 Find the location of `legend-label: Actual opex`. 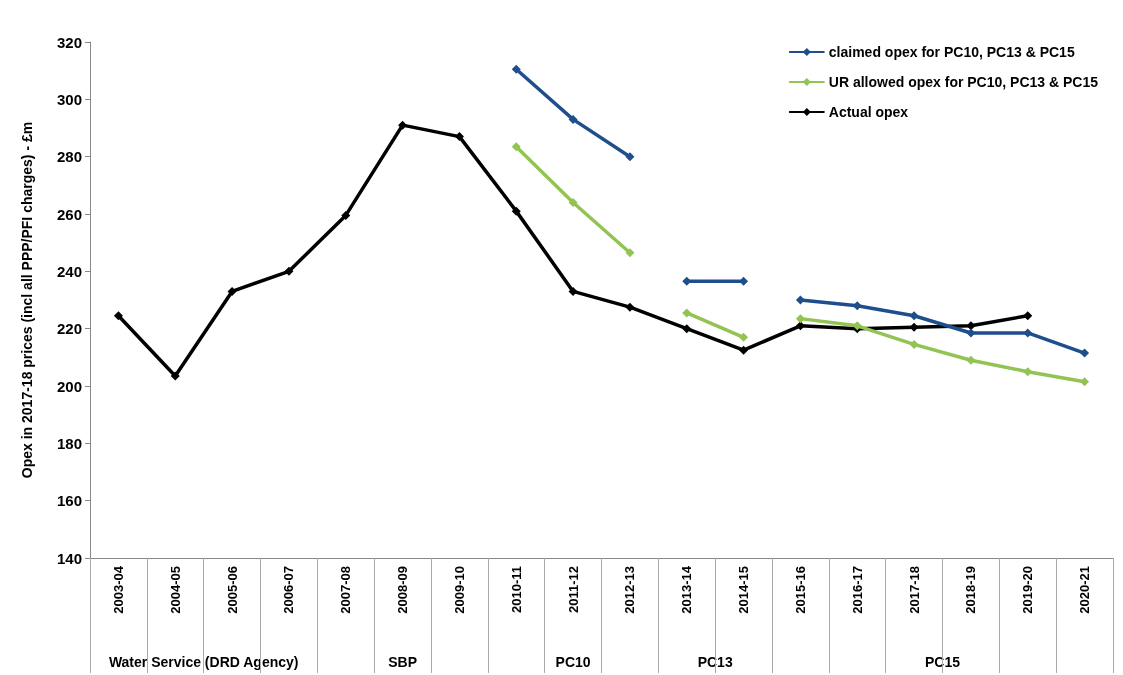

legend-label: Actual opex is located at coordinates (868, 112).